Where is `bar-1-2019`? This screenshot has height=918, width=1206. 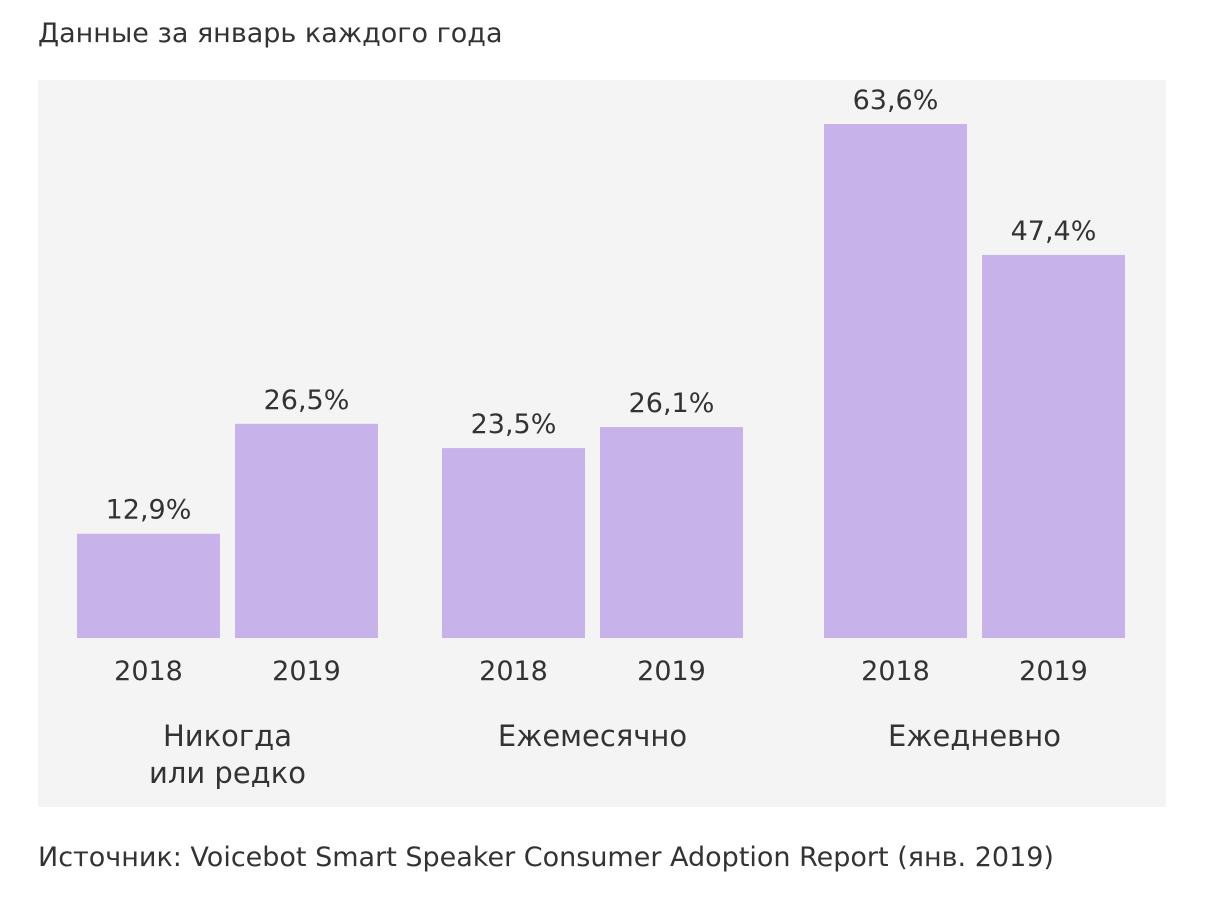 bar-1-2019 is located at coordinates (671, 532).